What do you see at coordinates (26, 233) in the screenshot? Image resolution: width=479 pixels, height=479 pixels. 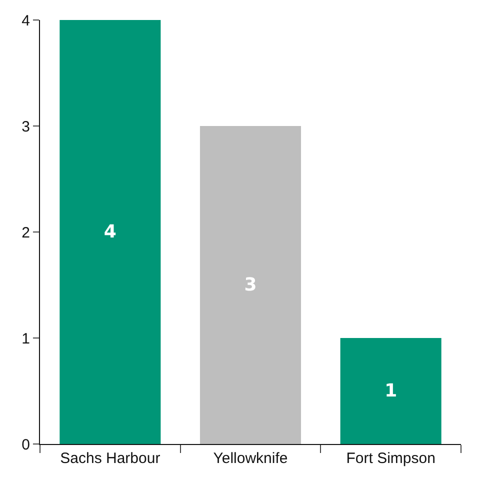 I see `y-tick-label: 2` at bounding box center [26, 233].